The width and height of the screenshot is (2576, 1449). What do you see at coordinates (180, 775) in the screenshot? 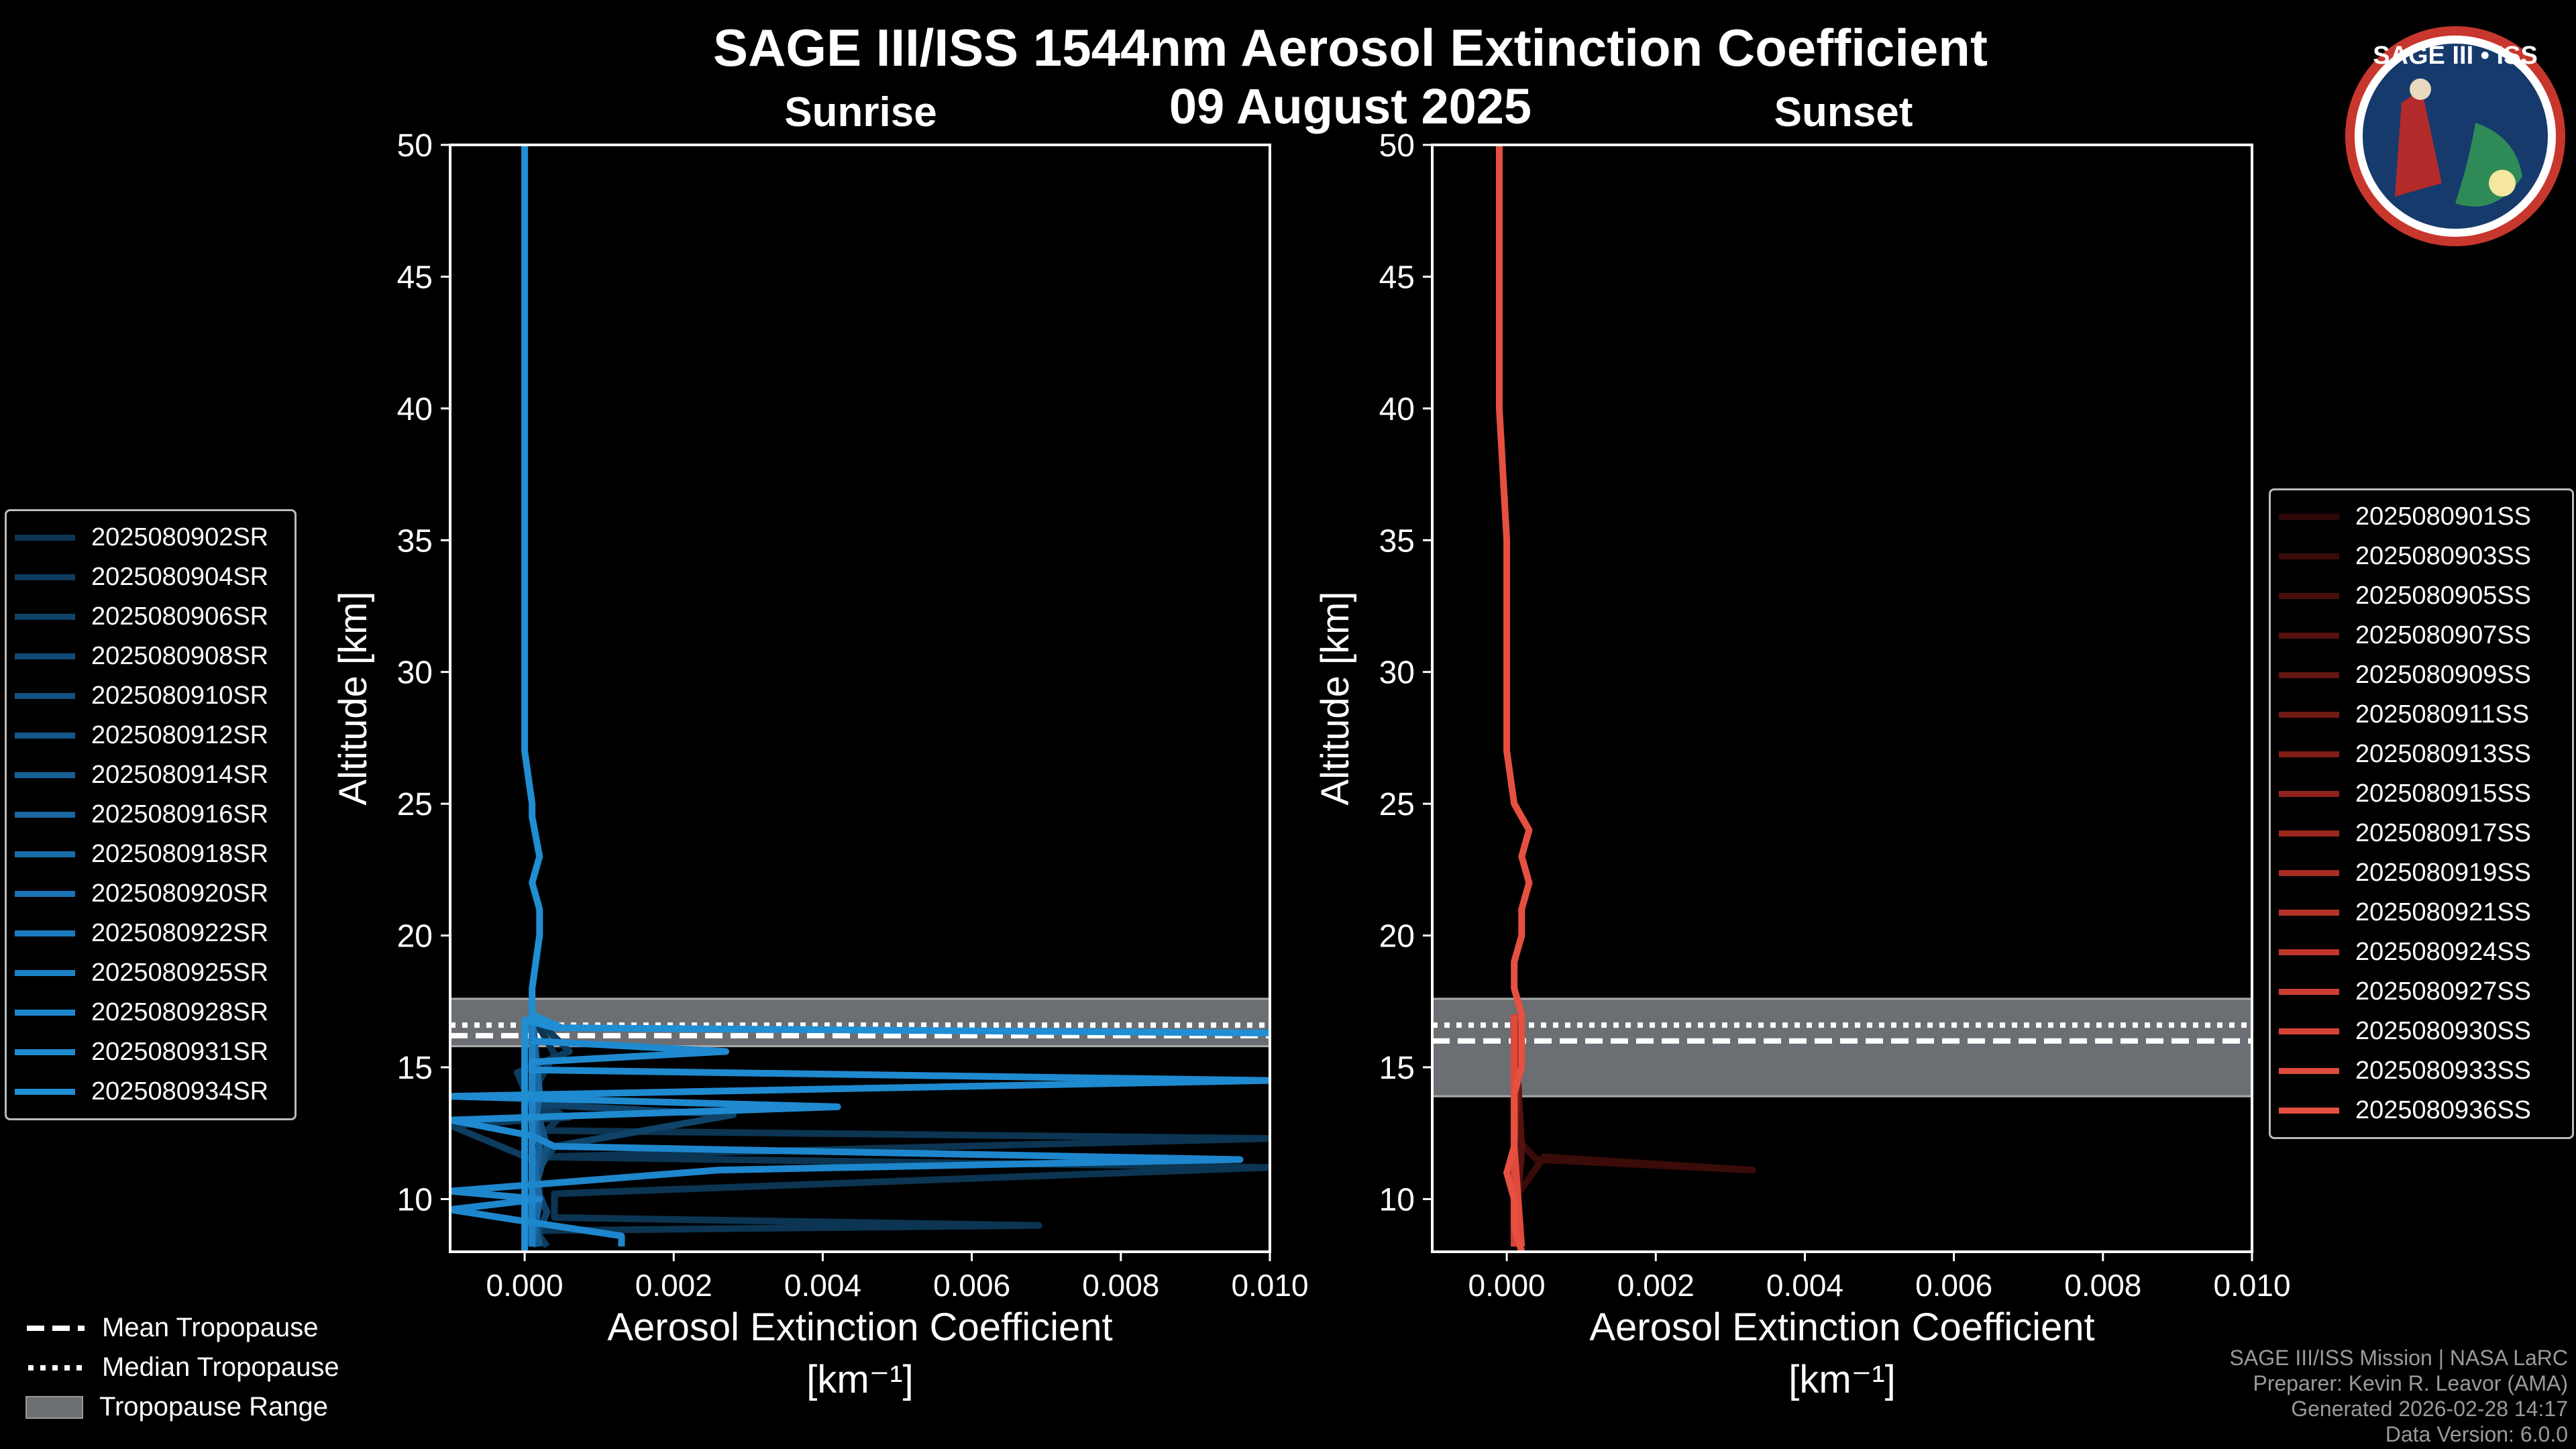
I see `legend-label: 2025080914SR` at bounding box center [180, 775].